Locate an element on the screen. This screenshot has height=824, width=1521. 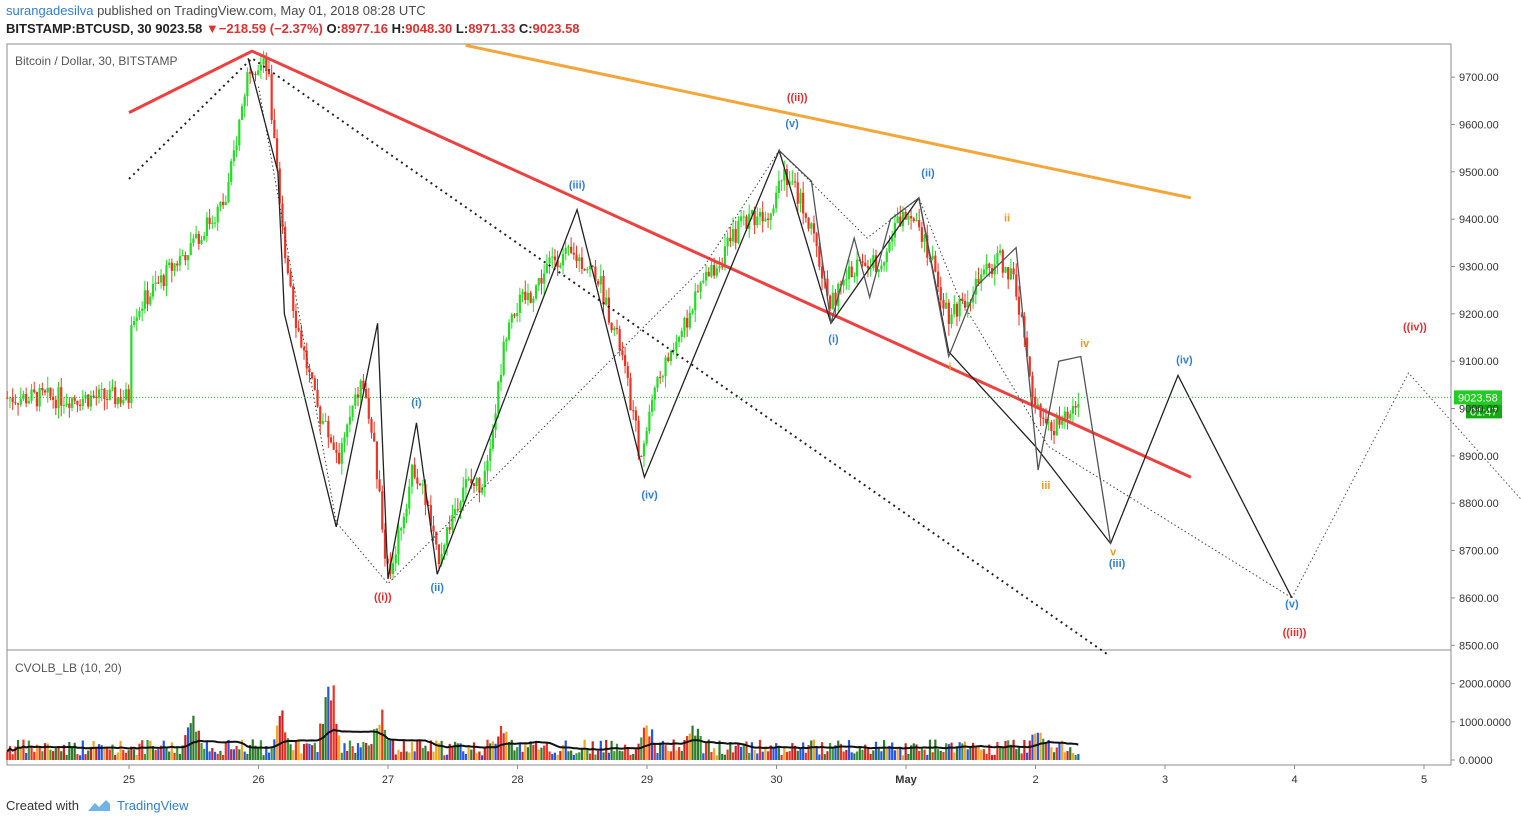
wave-label: (v) is located at coordinates (792, 124).